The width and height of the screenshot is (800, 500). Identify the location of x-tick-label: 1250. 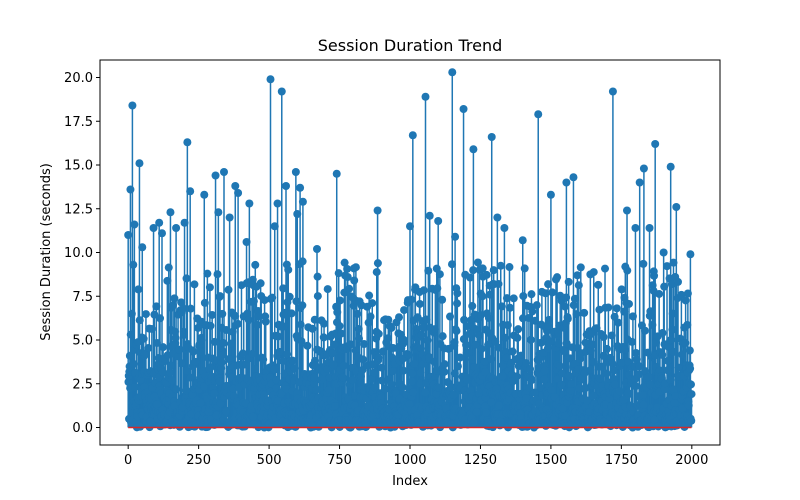
(480, 460).